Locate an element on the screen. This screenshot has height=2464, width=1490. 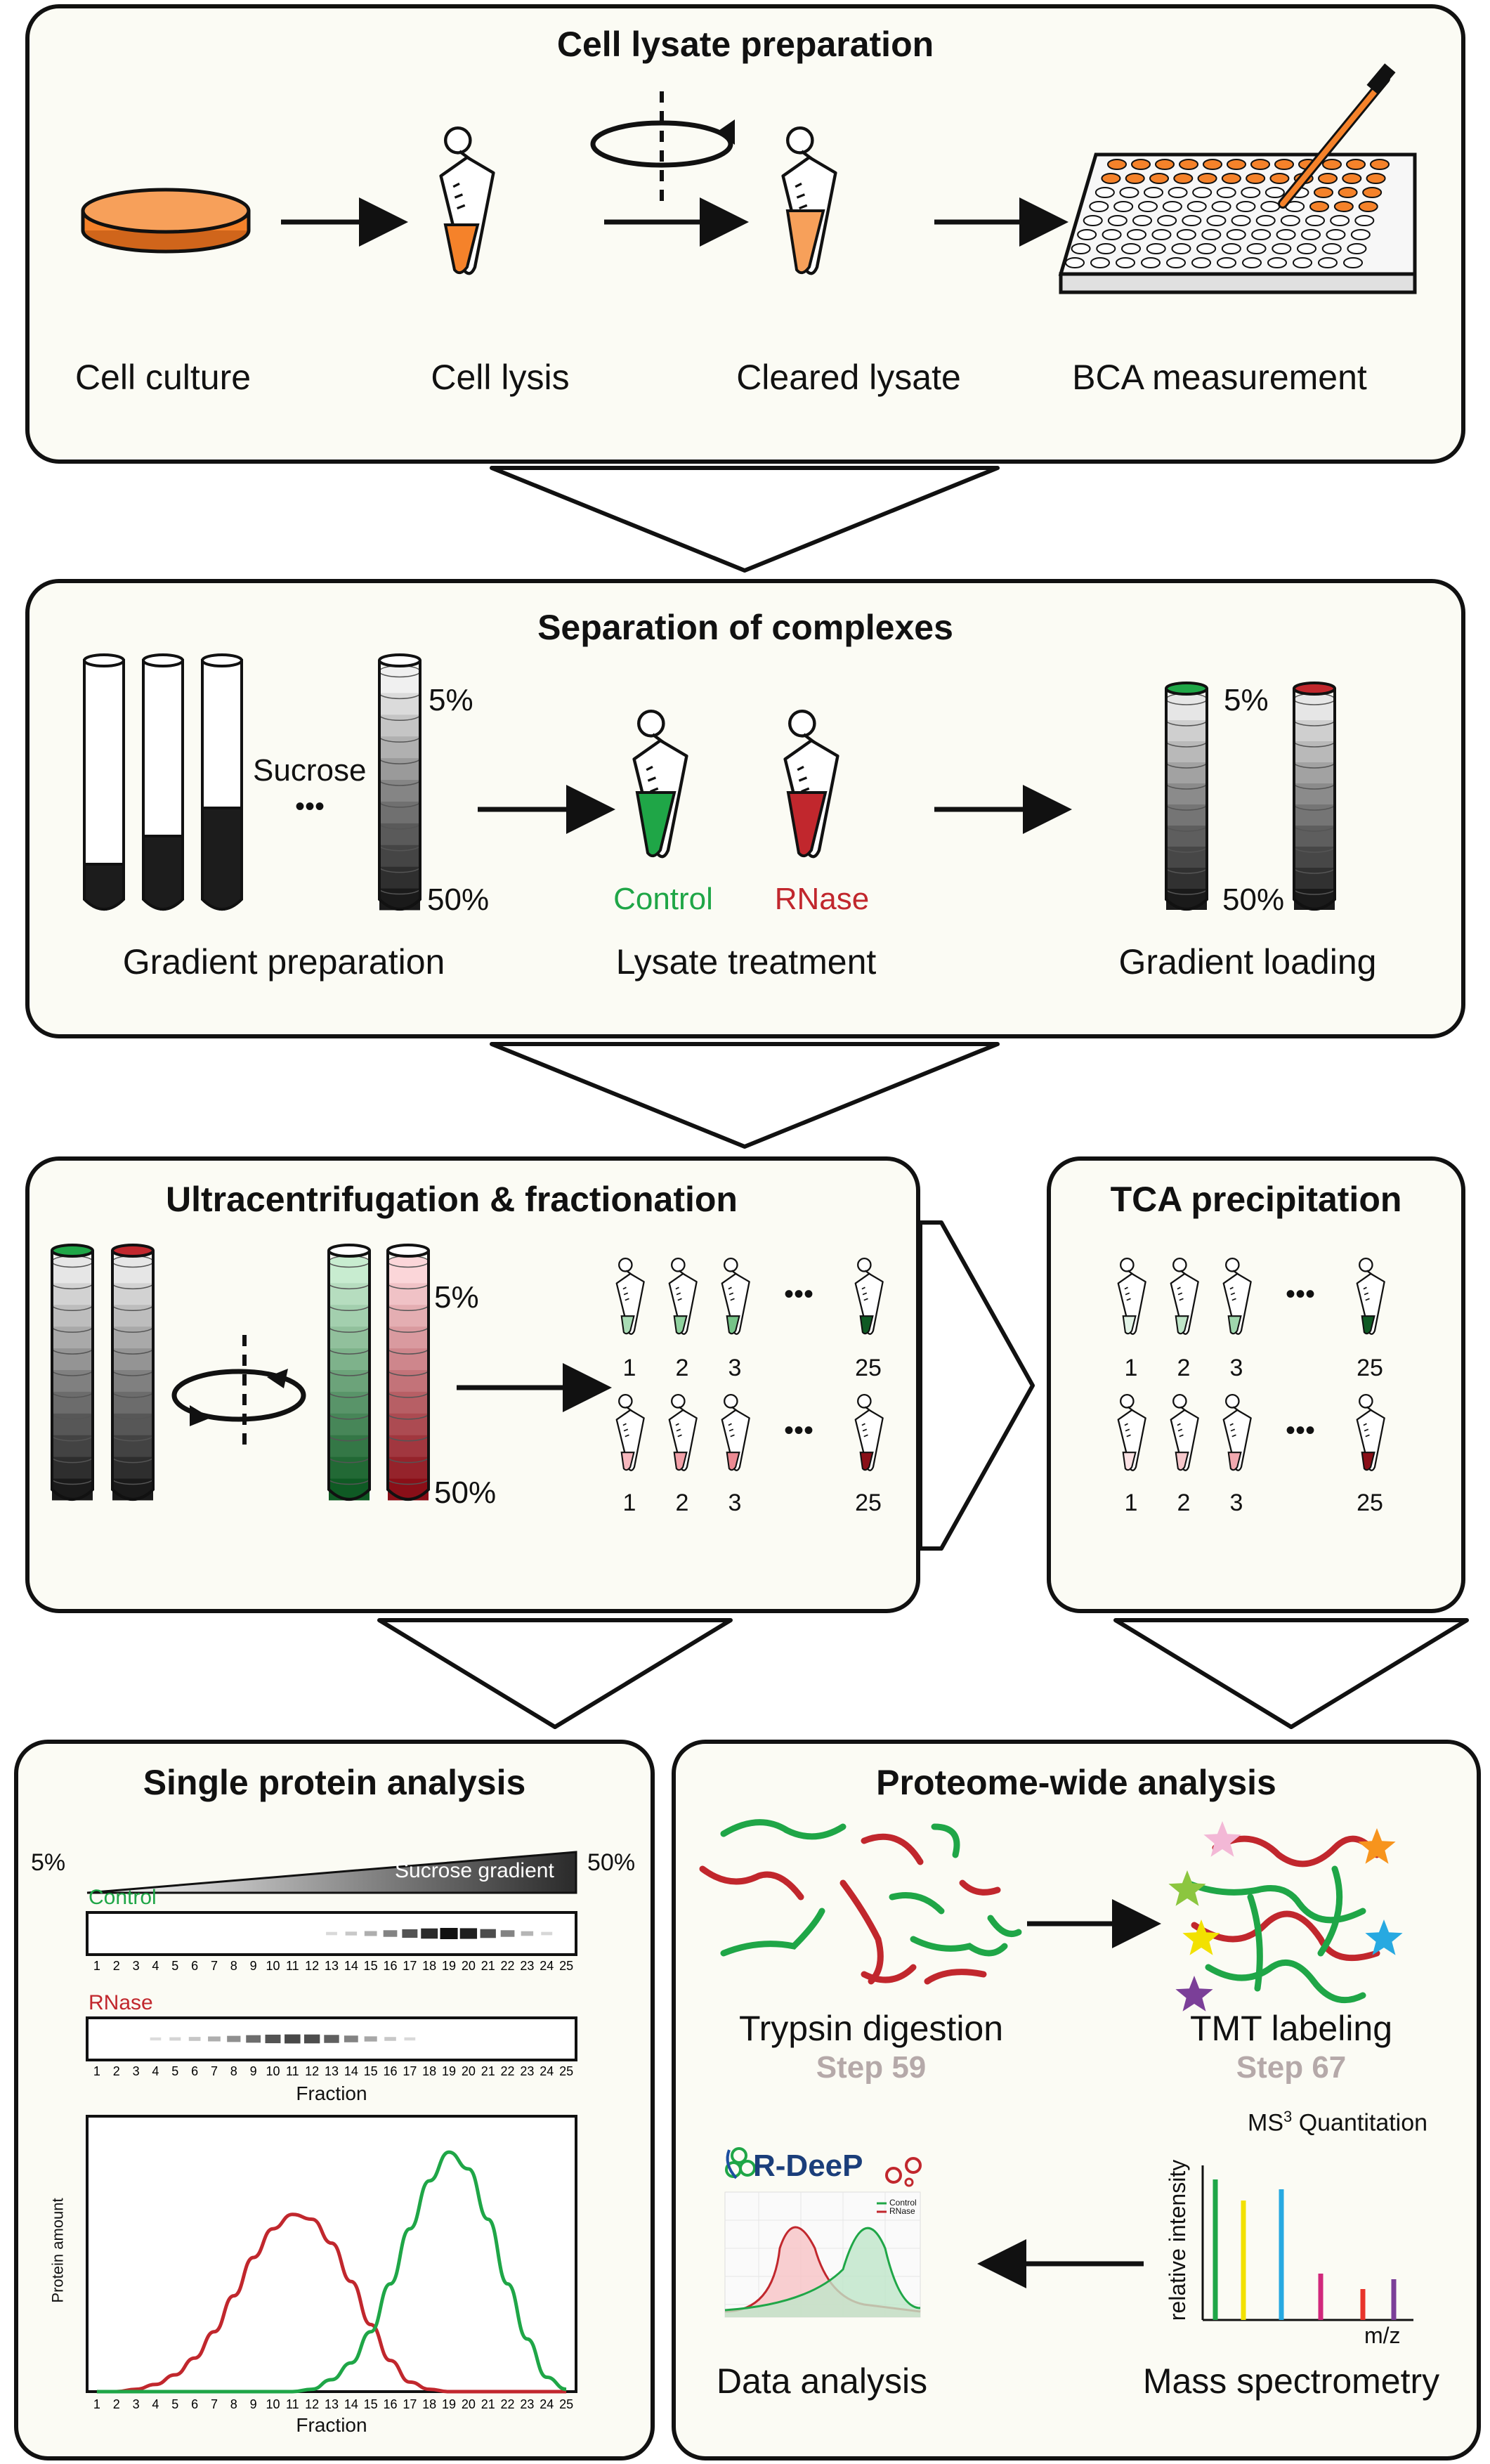
fraction-tick-label: 20 is located at coordinates (469, 1966).